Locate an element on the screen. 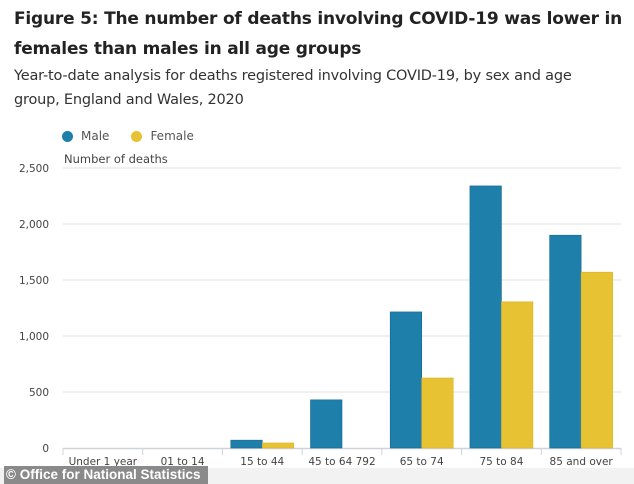  y-tick-label: 1,000 is located at coordinates (34, 337).